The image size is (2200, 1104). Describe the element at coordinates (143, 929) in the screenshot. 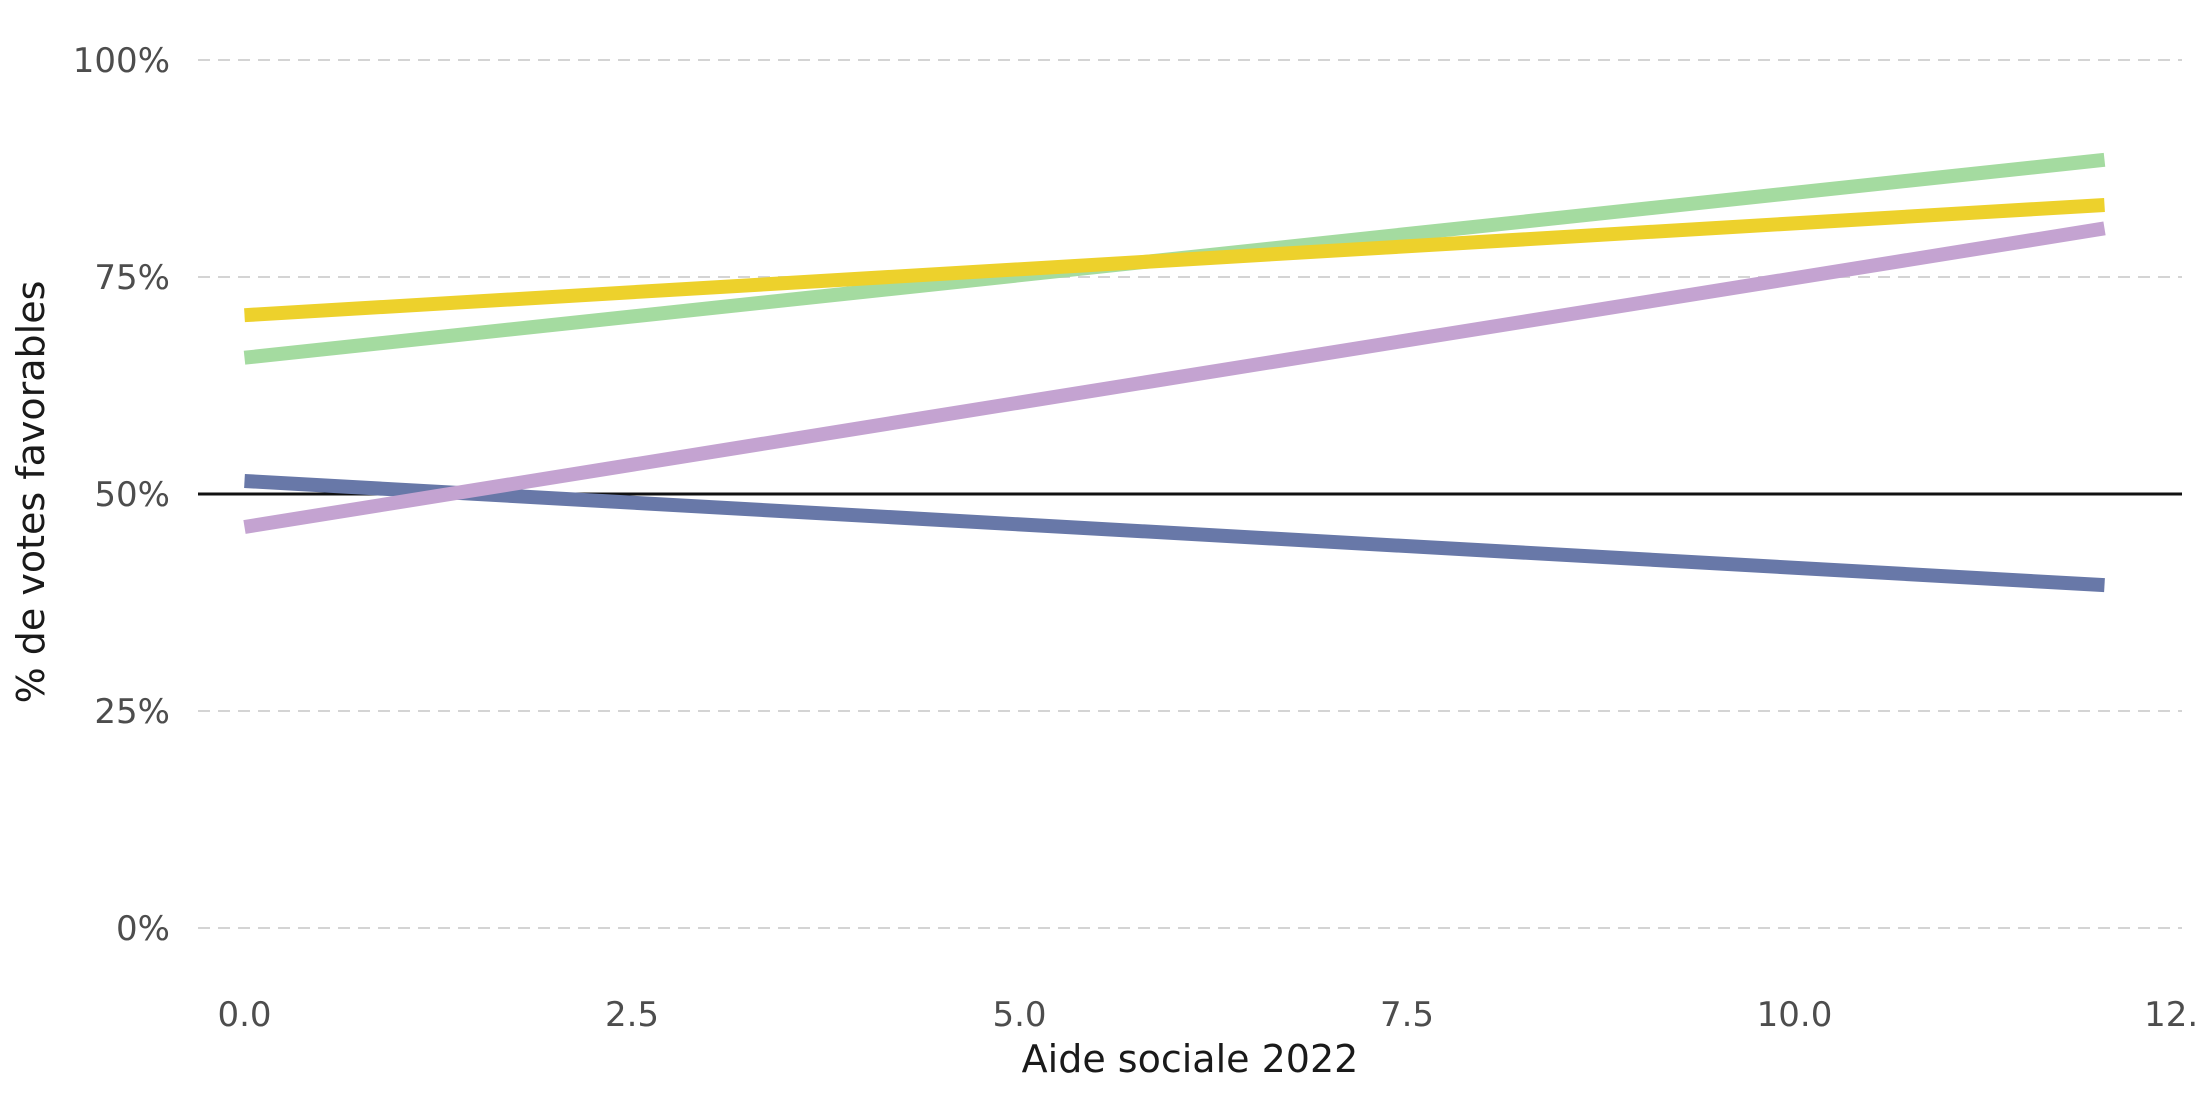

I see `y-tick-label: 0%` at that location.